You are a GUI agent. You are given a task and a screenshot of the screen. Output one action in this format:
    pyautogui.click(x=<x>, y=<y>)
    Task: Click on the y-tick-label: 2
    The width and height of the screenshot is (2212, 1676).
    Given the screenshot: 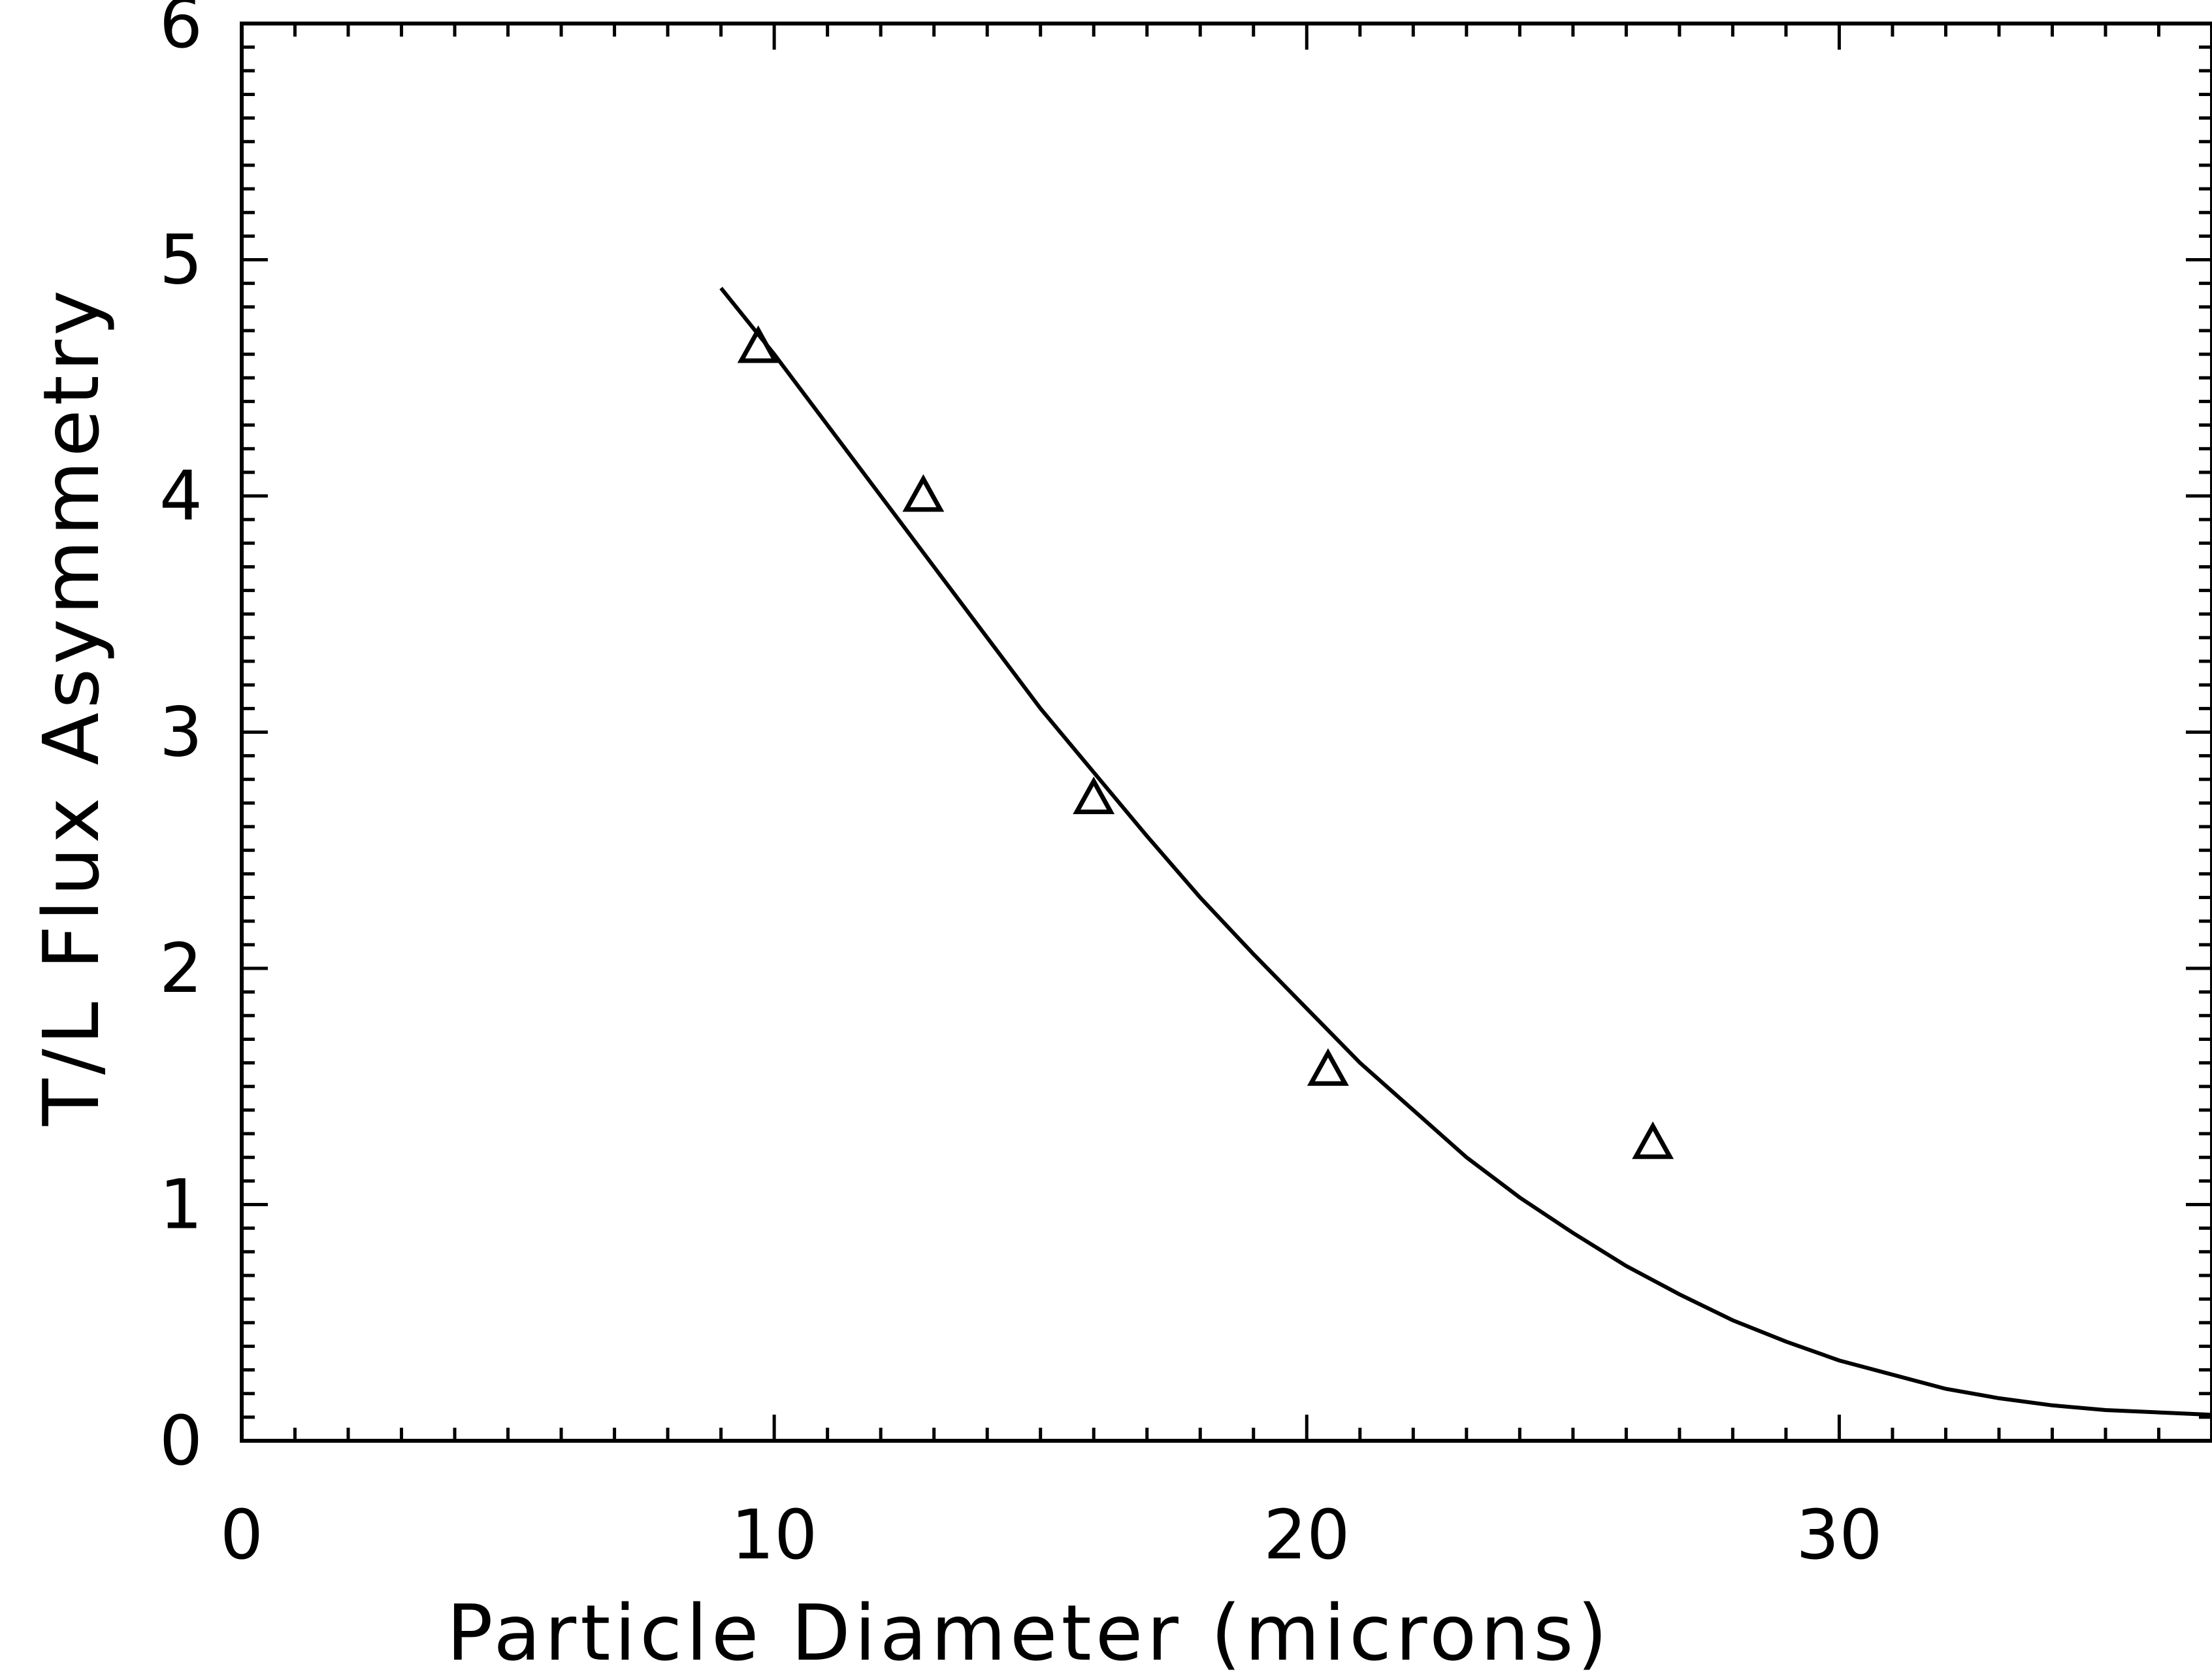 What is the action you would take?
    pyautogui.click(x=181, y=968)
    